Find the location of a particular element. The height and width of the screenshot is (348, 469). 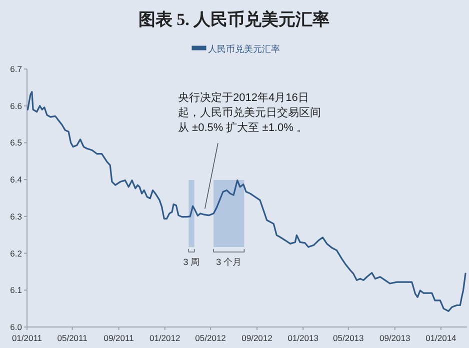

y-tick-label: 6.1 is located at coordinates (16, 290).